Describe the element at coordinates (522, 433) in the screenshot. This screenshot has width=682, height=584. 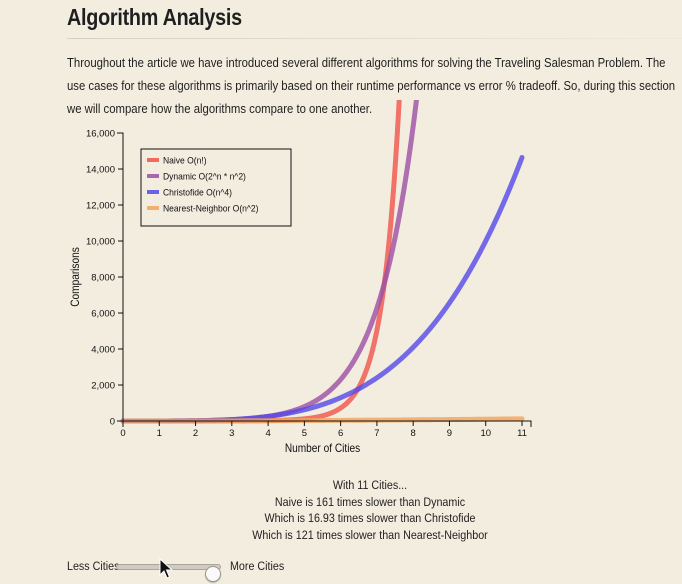
I see `x-tick-label: 11` at that location.